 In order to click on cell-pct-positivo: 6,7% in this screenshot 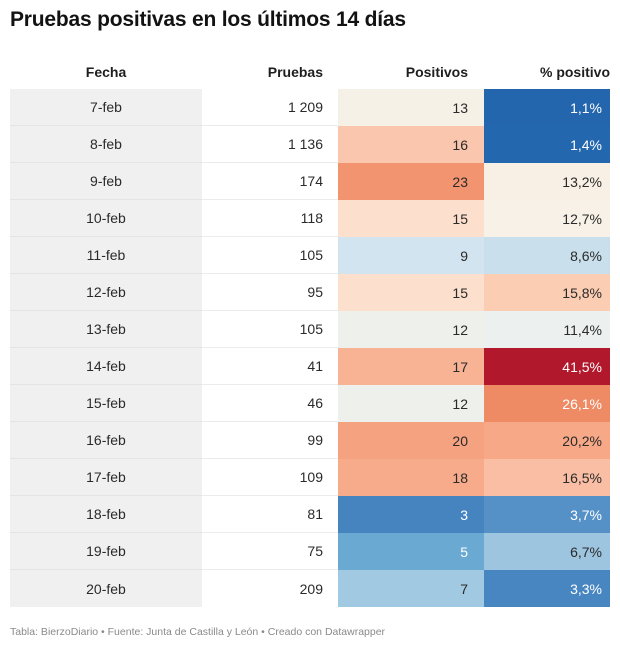, I will do `click(547, 551)`.